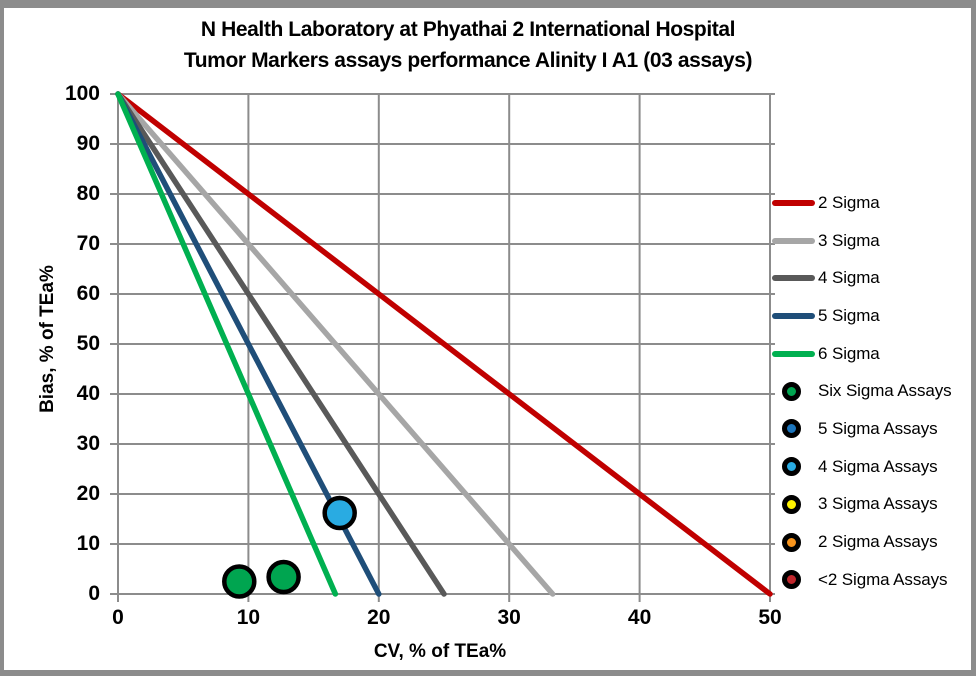 The height and width of the screenshot is (676, 976). Describe the element at coordinates (509, 617) in the screenshot. I see `x-tick-label-30: 30` at that location.